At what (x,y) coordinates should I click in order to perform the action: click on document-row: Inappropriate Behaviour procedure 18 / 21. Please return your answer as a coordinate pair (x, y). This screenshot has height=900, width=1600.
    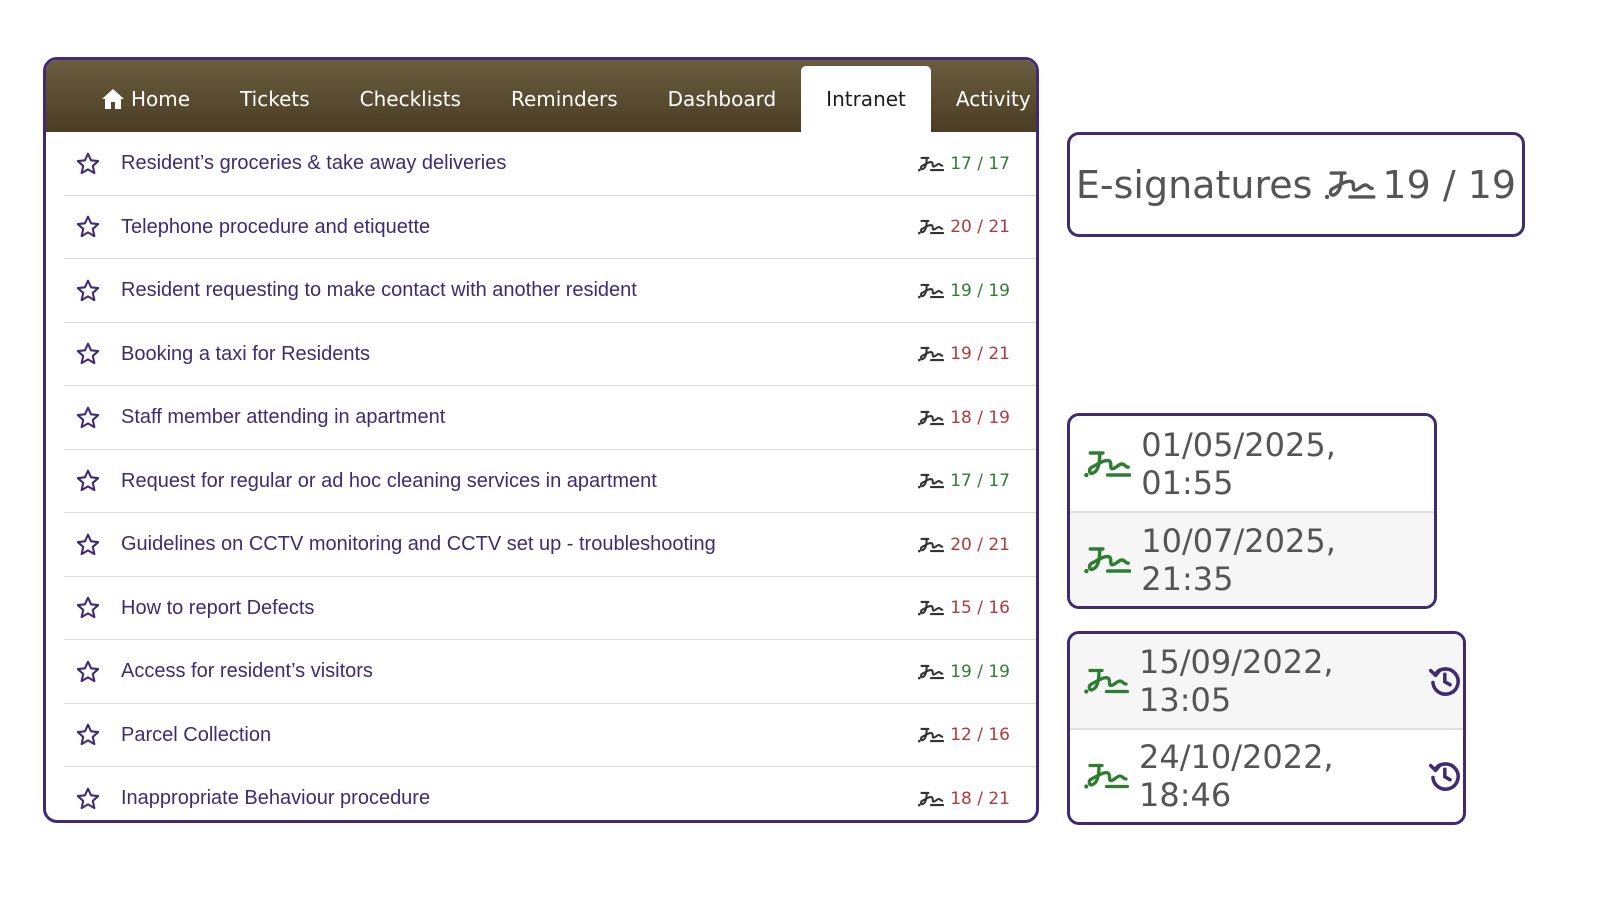
    Looking at the image, I should click on (541, 793).